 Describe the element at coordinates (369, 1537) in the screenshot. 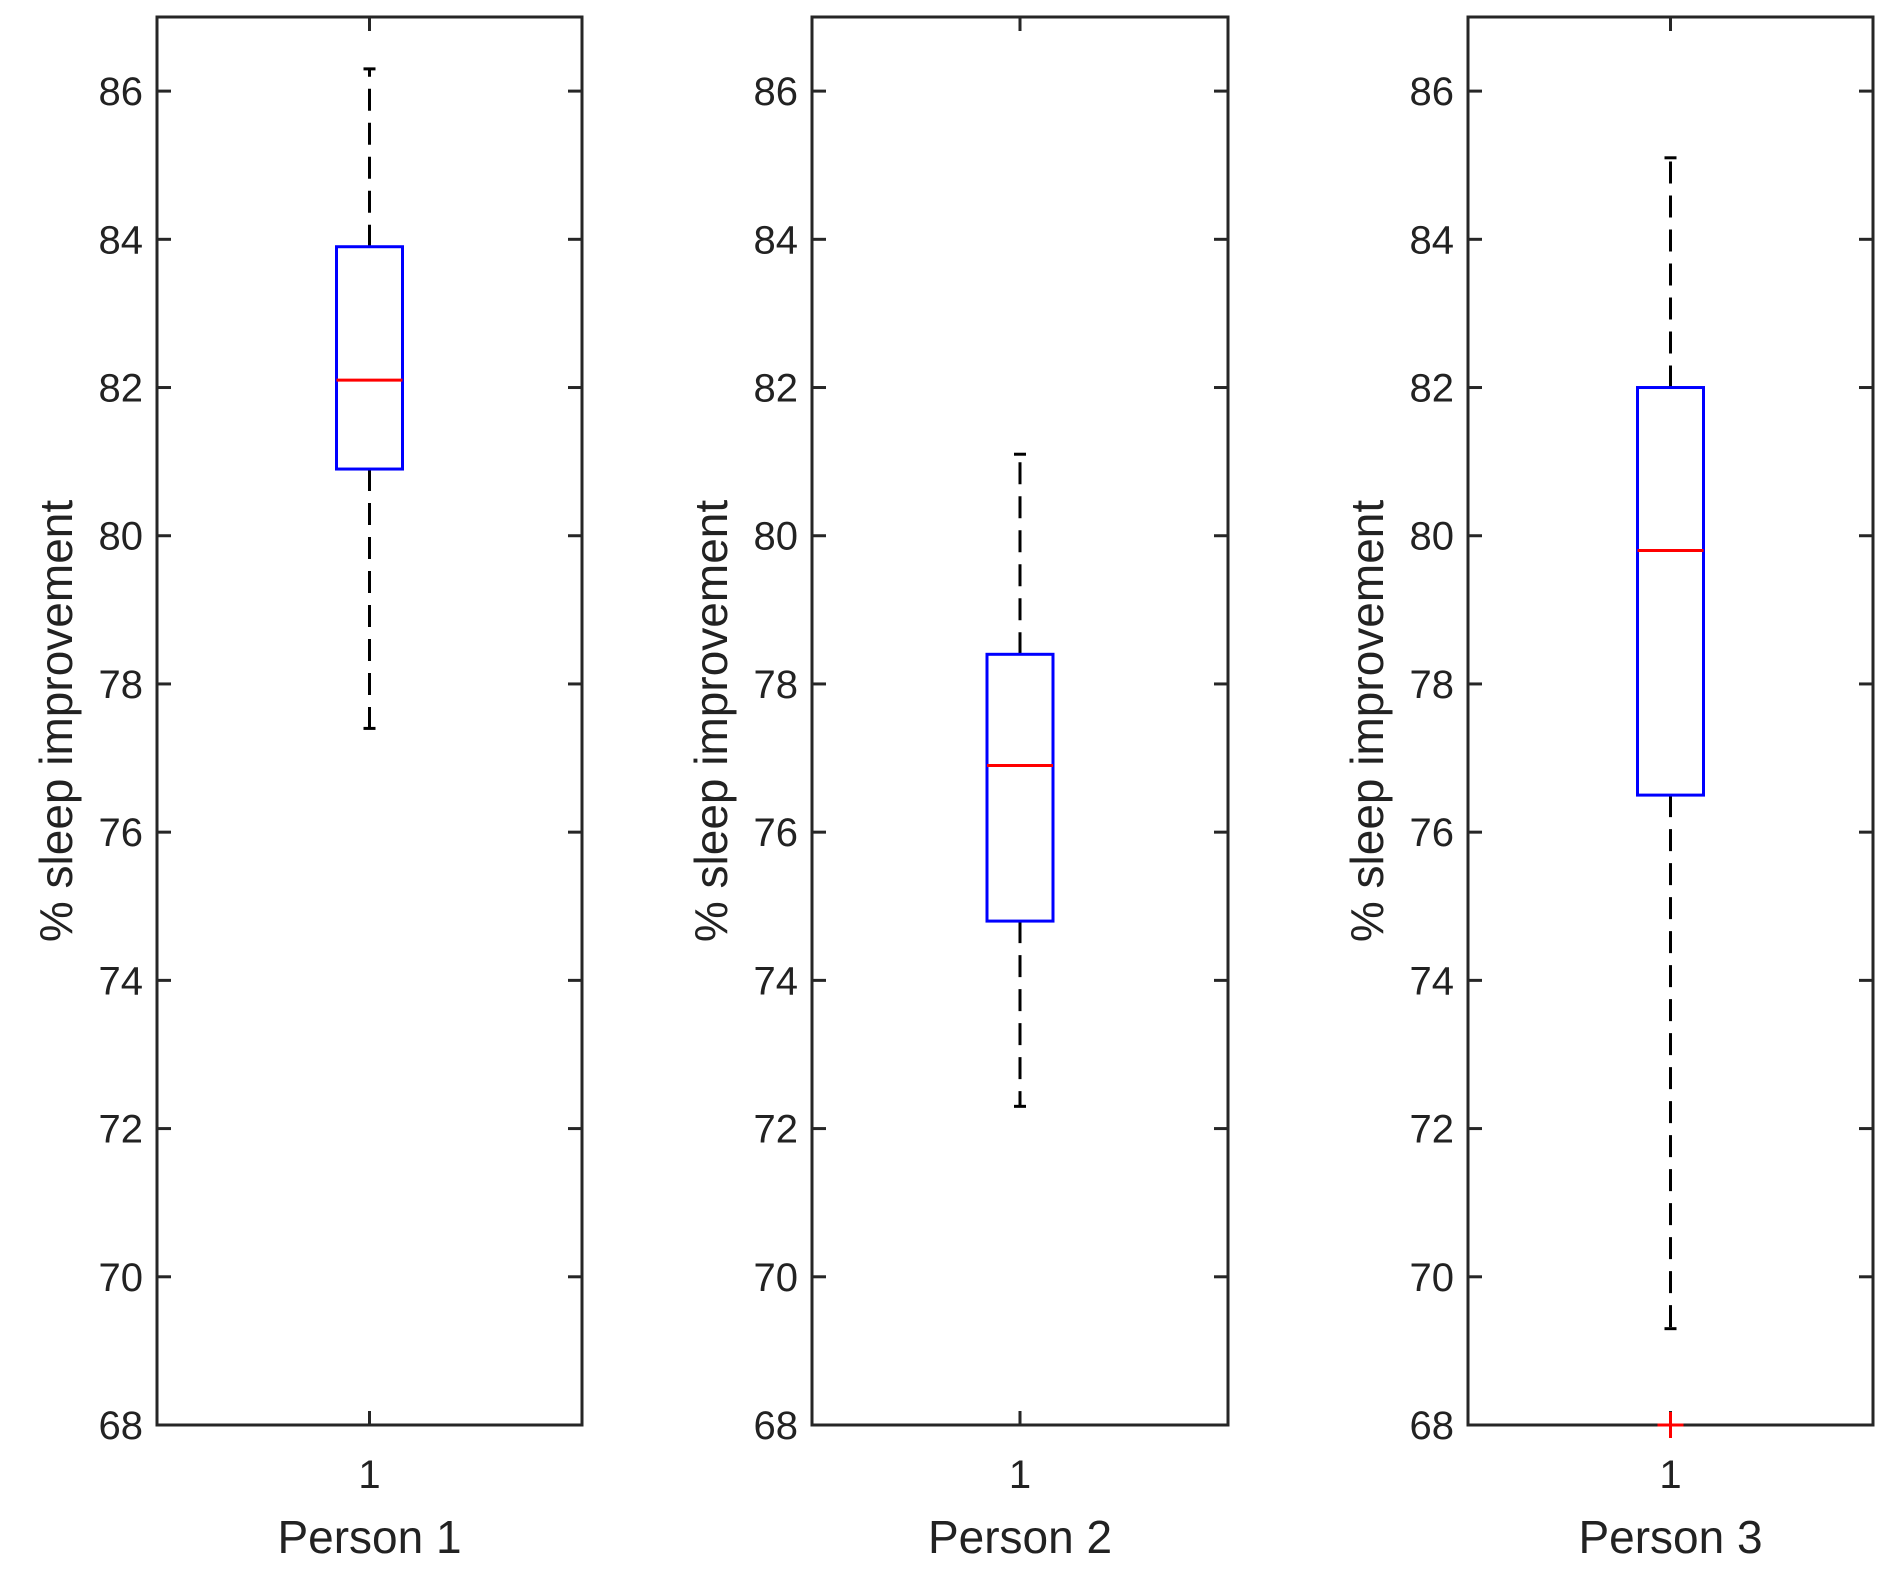

I see `x-axis-label: Person 1` at that location.